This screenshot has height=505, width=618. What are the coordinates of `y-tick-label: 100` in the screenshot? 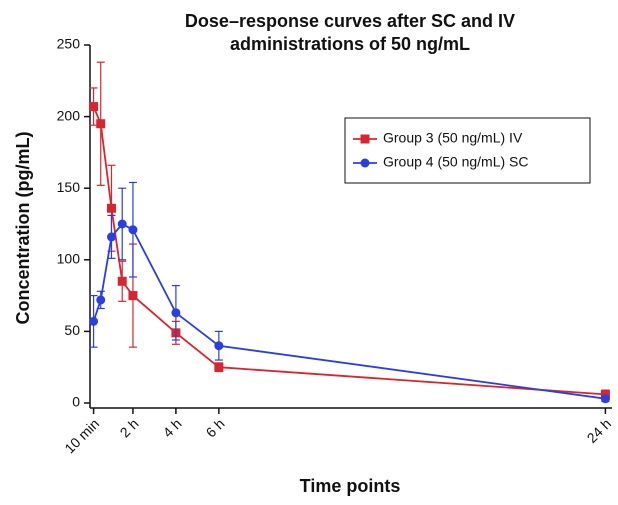 It's located at (69, 259).